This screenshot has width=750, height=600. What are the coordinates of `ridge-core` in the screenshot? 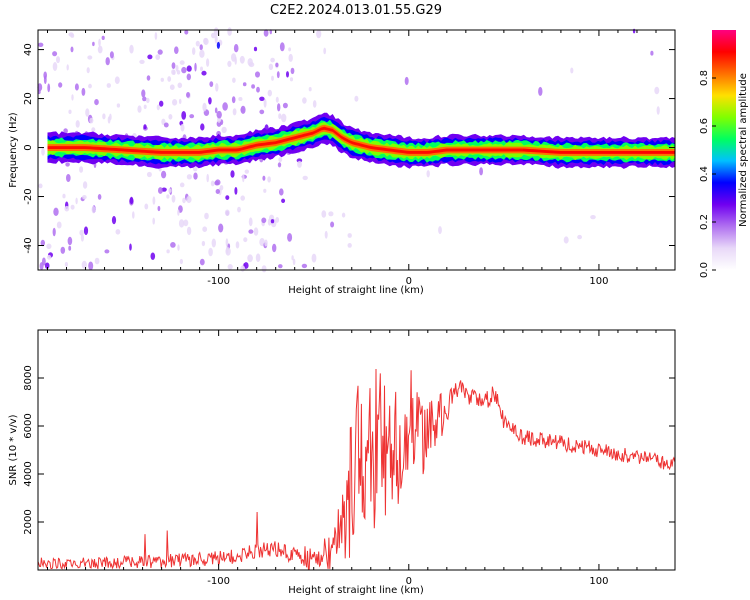 It's located at (598, 151).